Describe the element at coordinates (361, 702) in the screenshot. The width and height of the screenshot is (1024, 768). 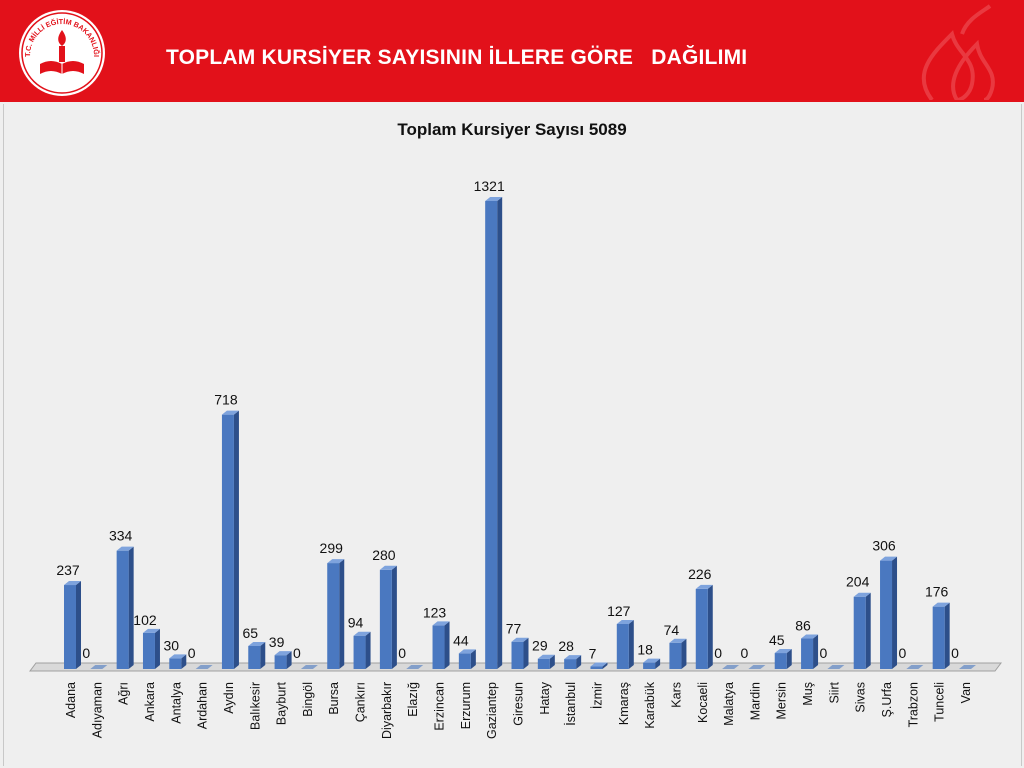
I see `x-tick-label: Çankırı` at that location.